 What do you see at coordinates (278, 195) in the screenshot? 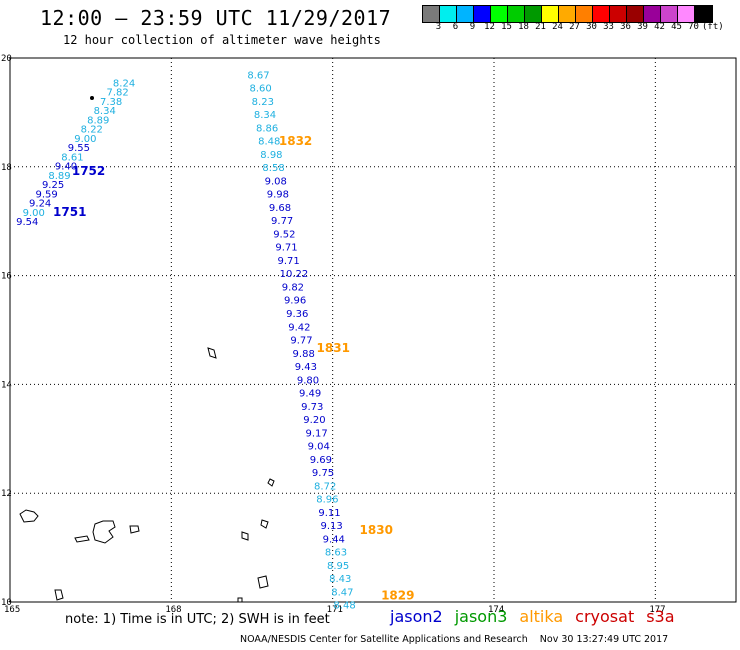
I see `wave-height-value: 9.98` at bounding box center [278, 195].